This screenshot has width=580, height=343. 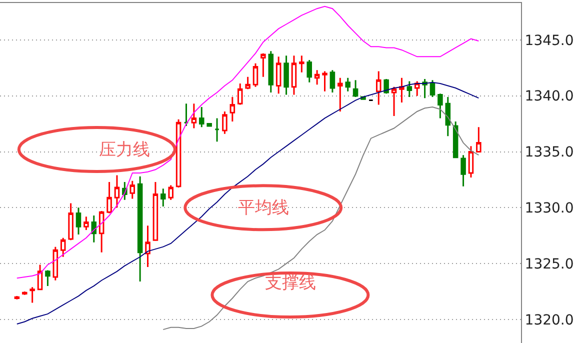 What do you see at coordinates (549, 40) in the screenshot?
I see `y-tick-label: 1345.0` at bounding box center [549, 40].